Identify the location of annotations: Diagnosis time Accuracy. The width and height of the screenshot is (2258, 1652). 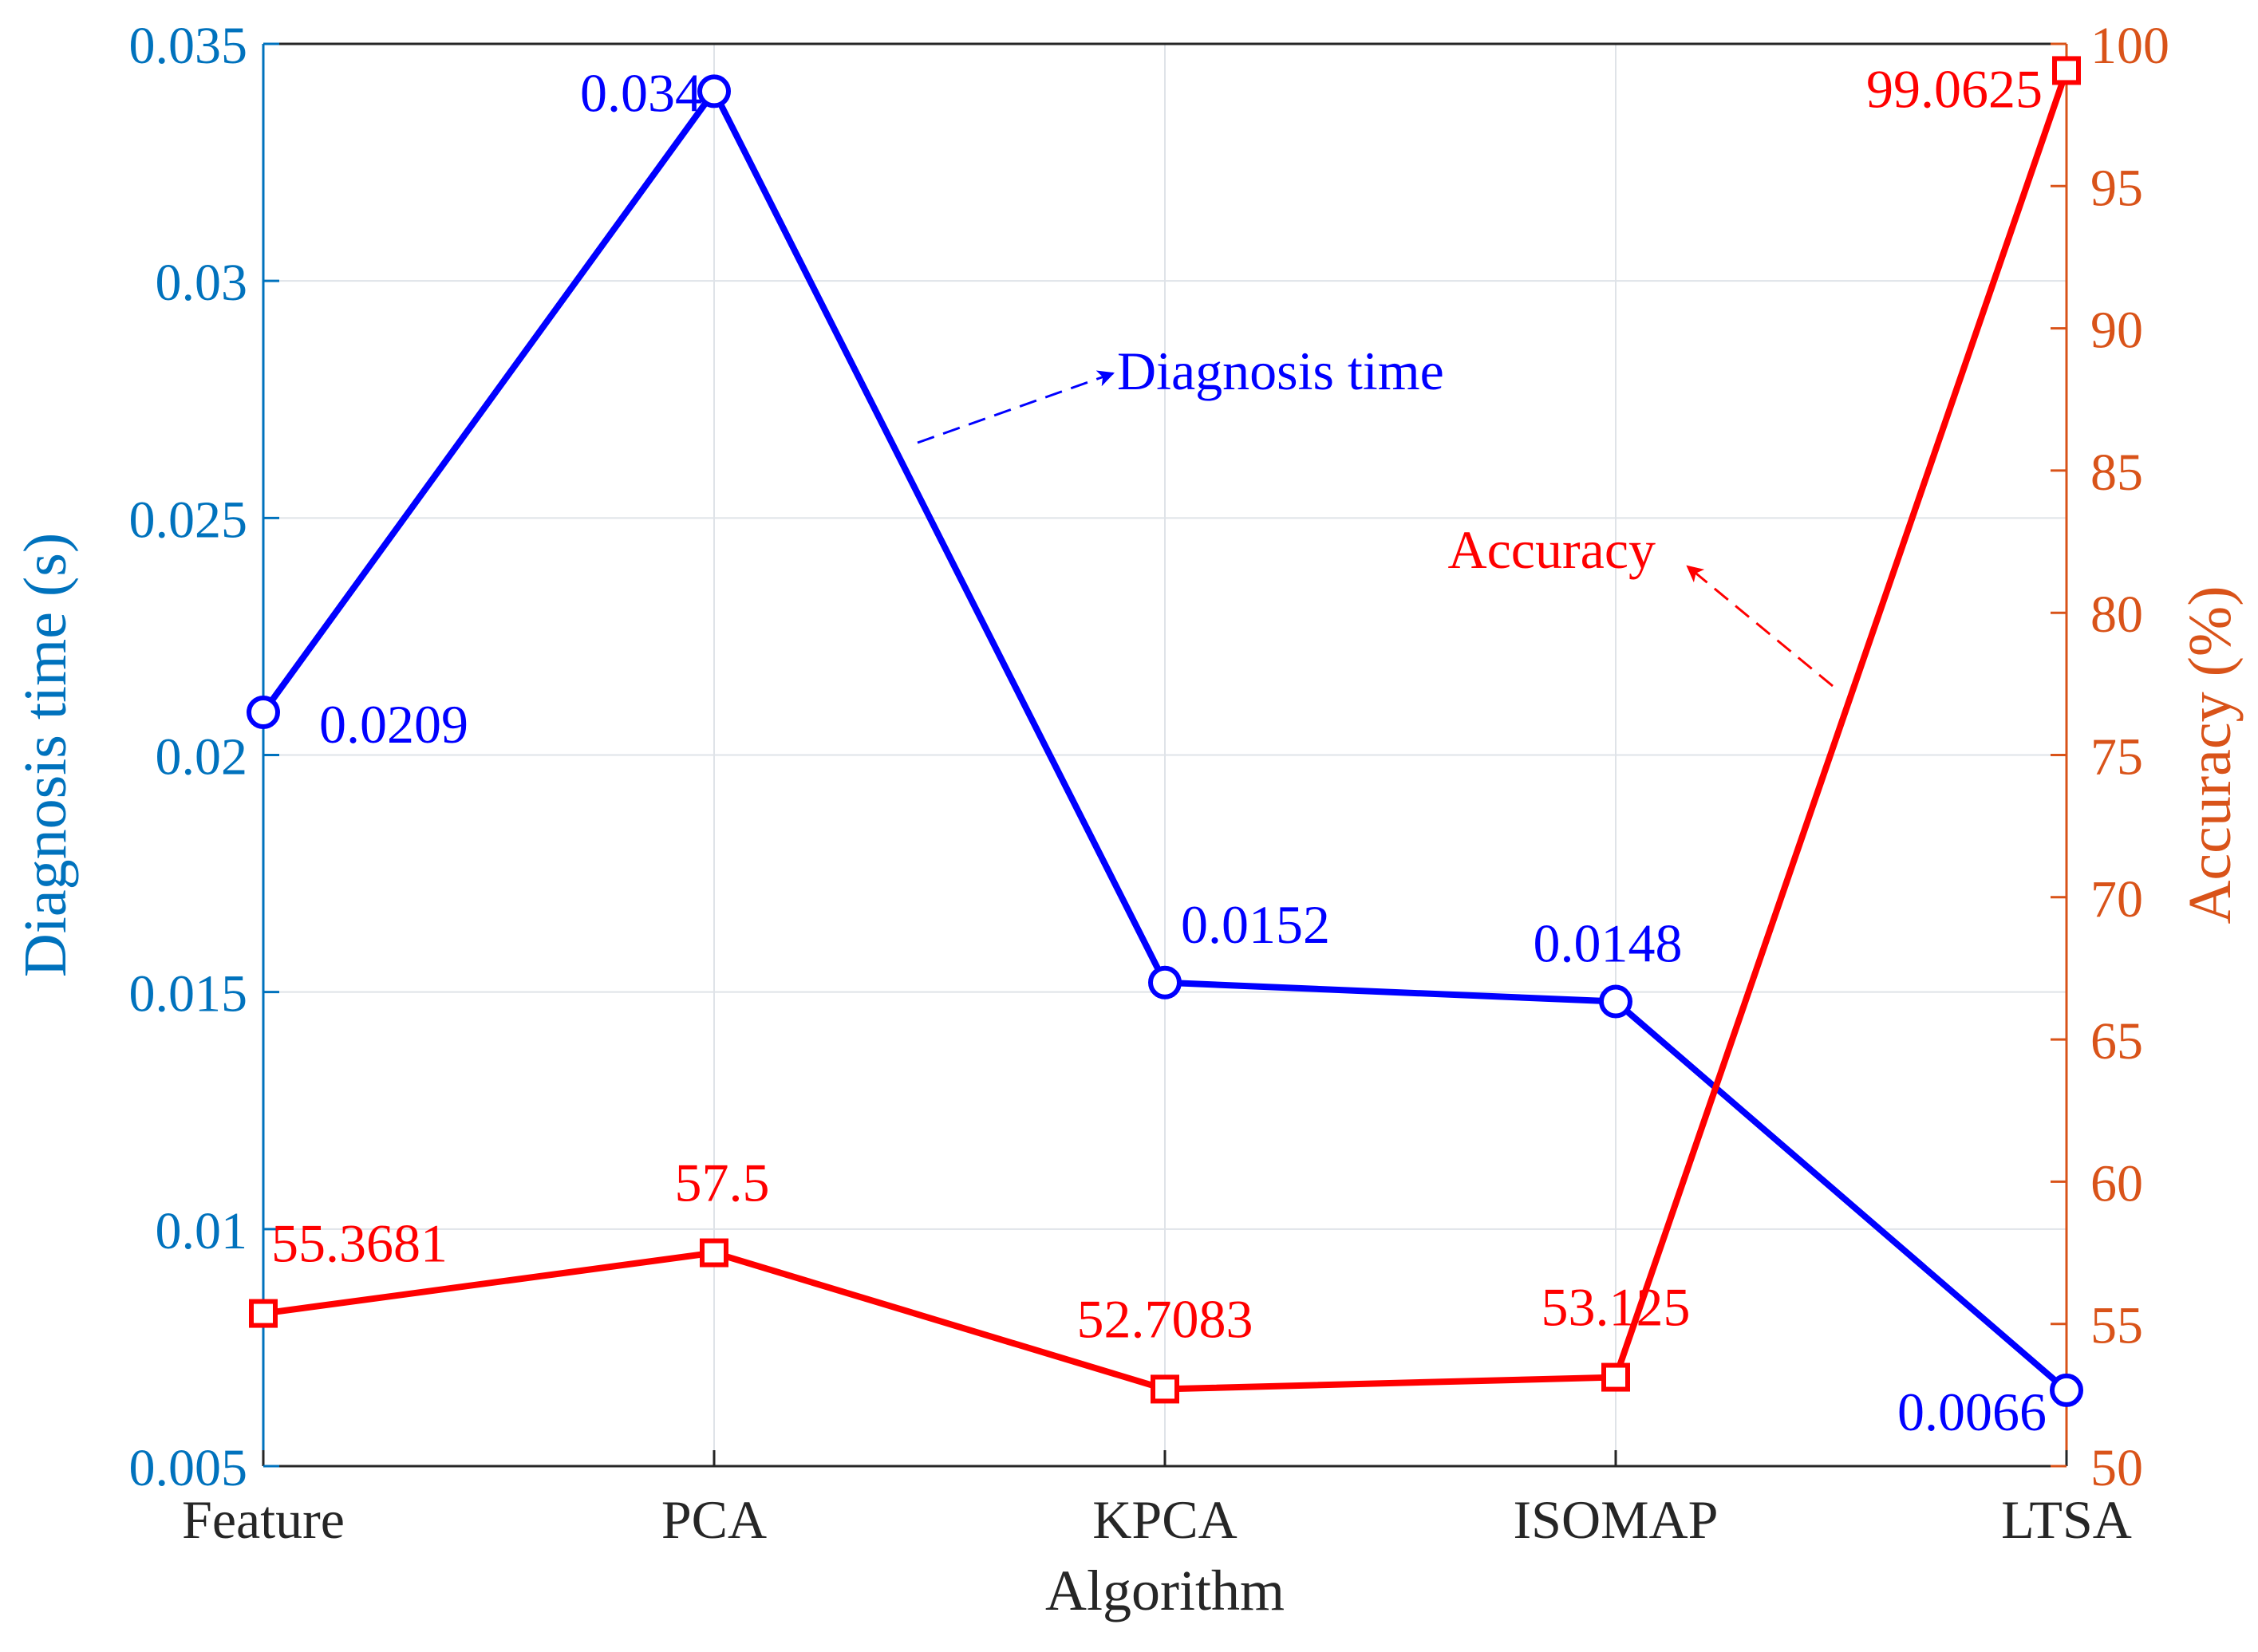
(1375, 514).